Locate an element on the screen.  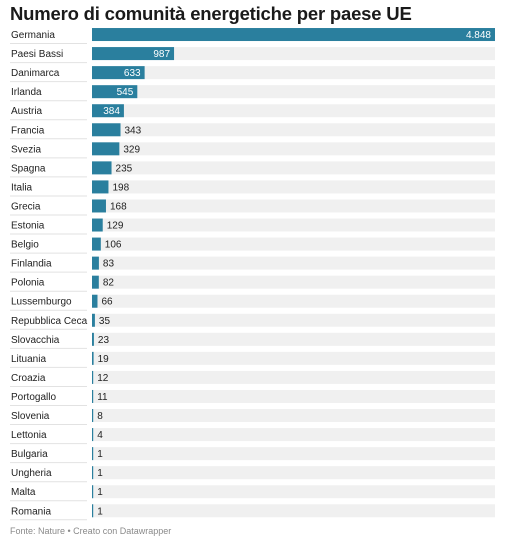
category-label: Lituania is located at coordinates (28, 359).